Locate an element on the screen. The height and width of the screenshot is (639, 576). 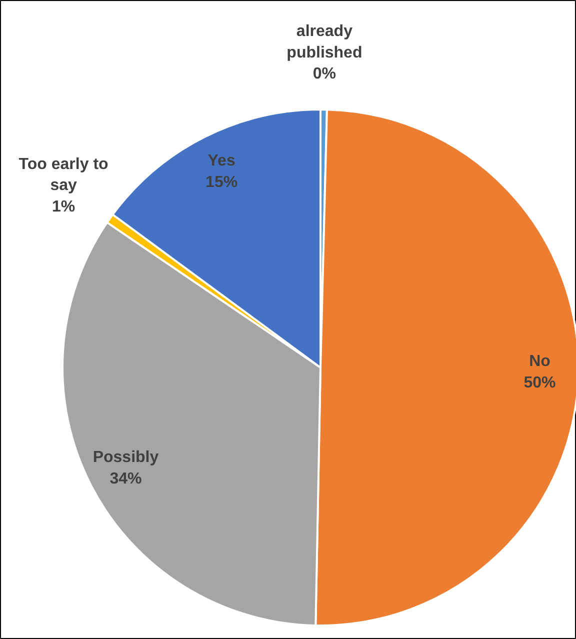
data-label: 34% is located at coordinates (126, 479).